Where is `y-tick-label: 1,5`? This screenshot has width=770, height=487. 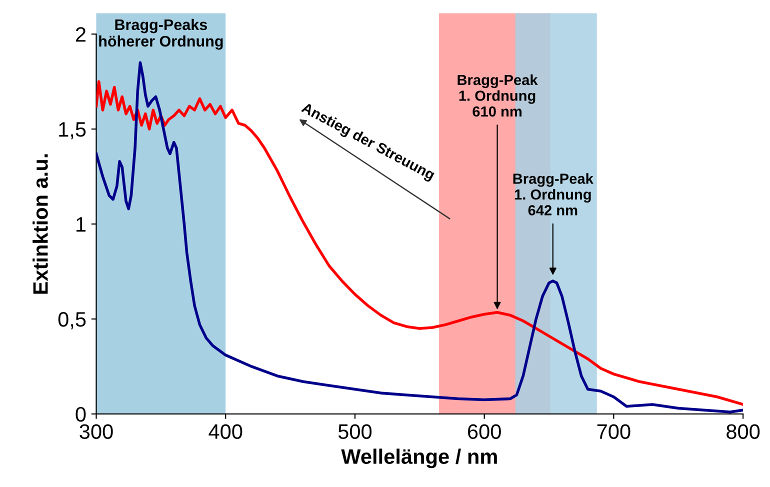 y-tick-label: 1,5 is located at coordinates (72, 131).